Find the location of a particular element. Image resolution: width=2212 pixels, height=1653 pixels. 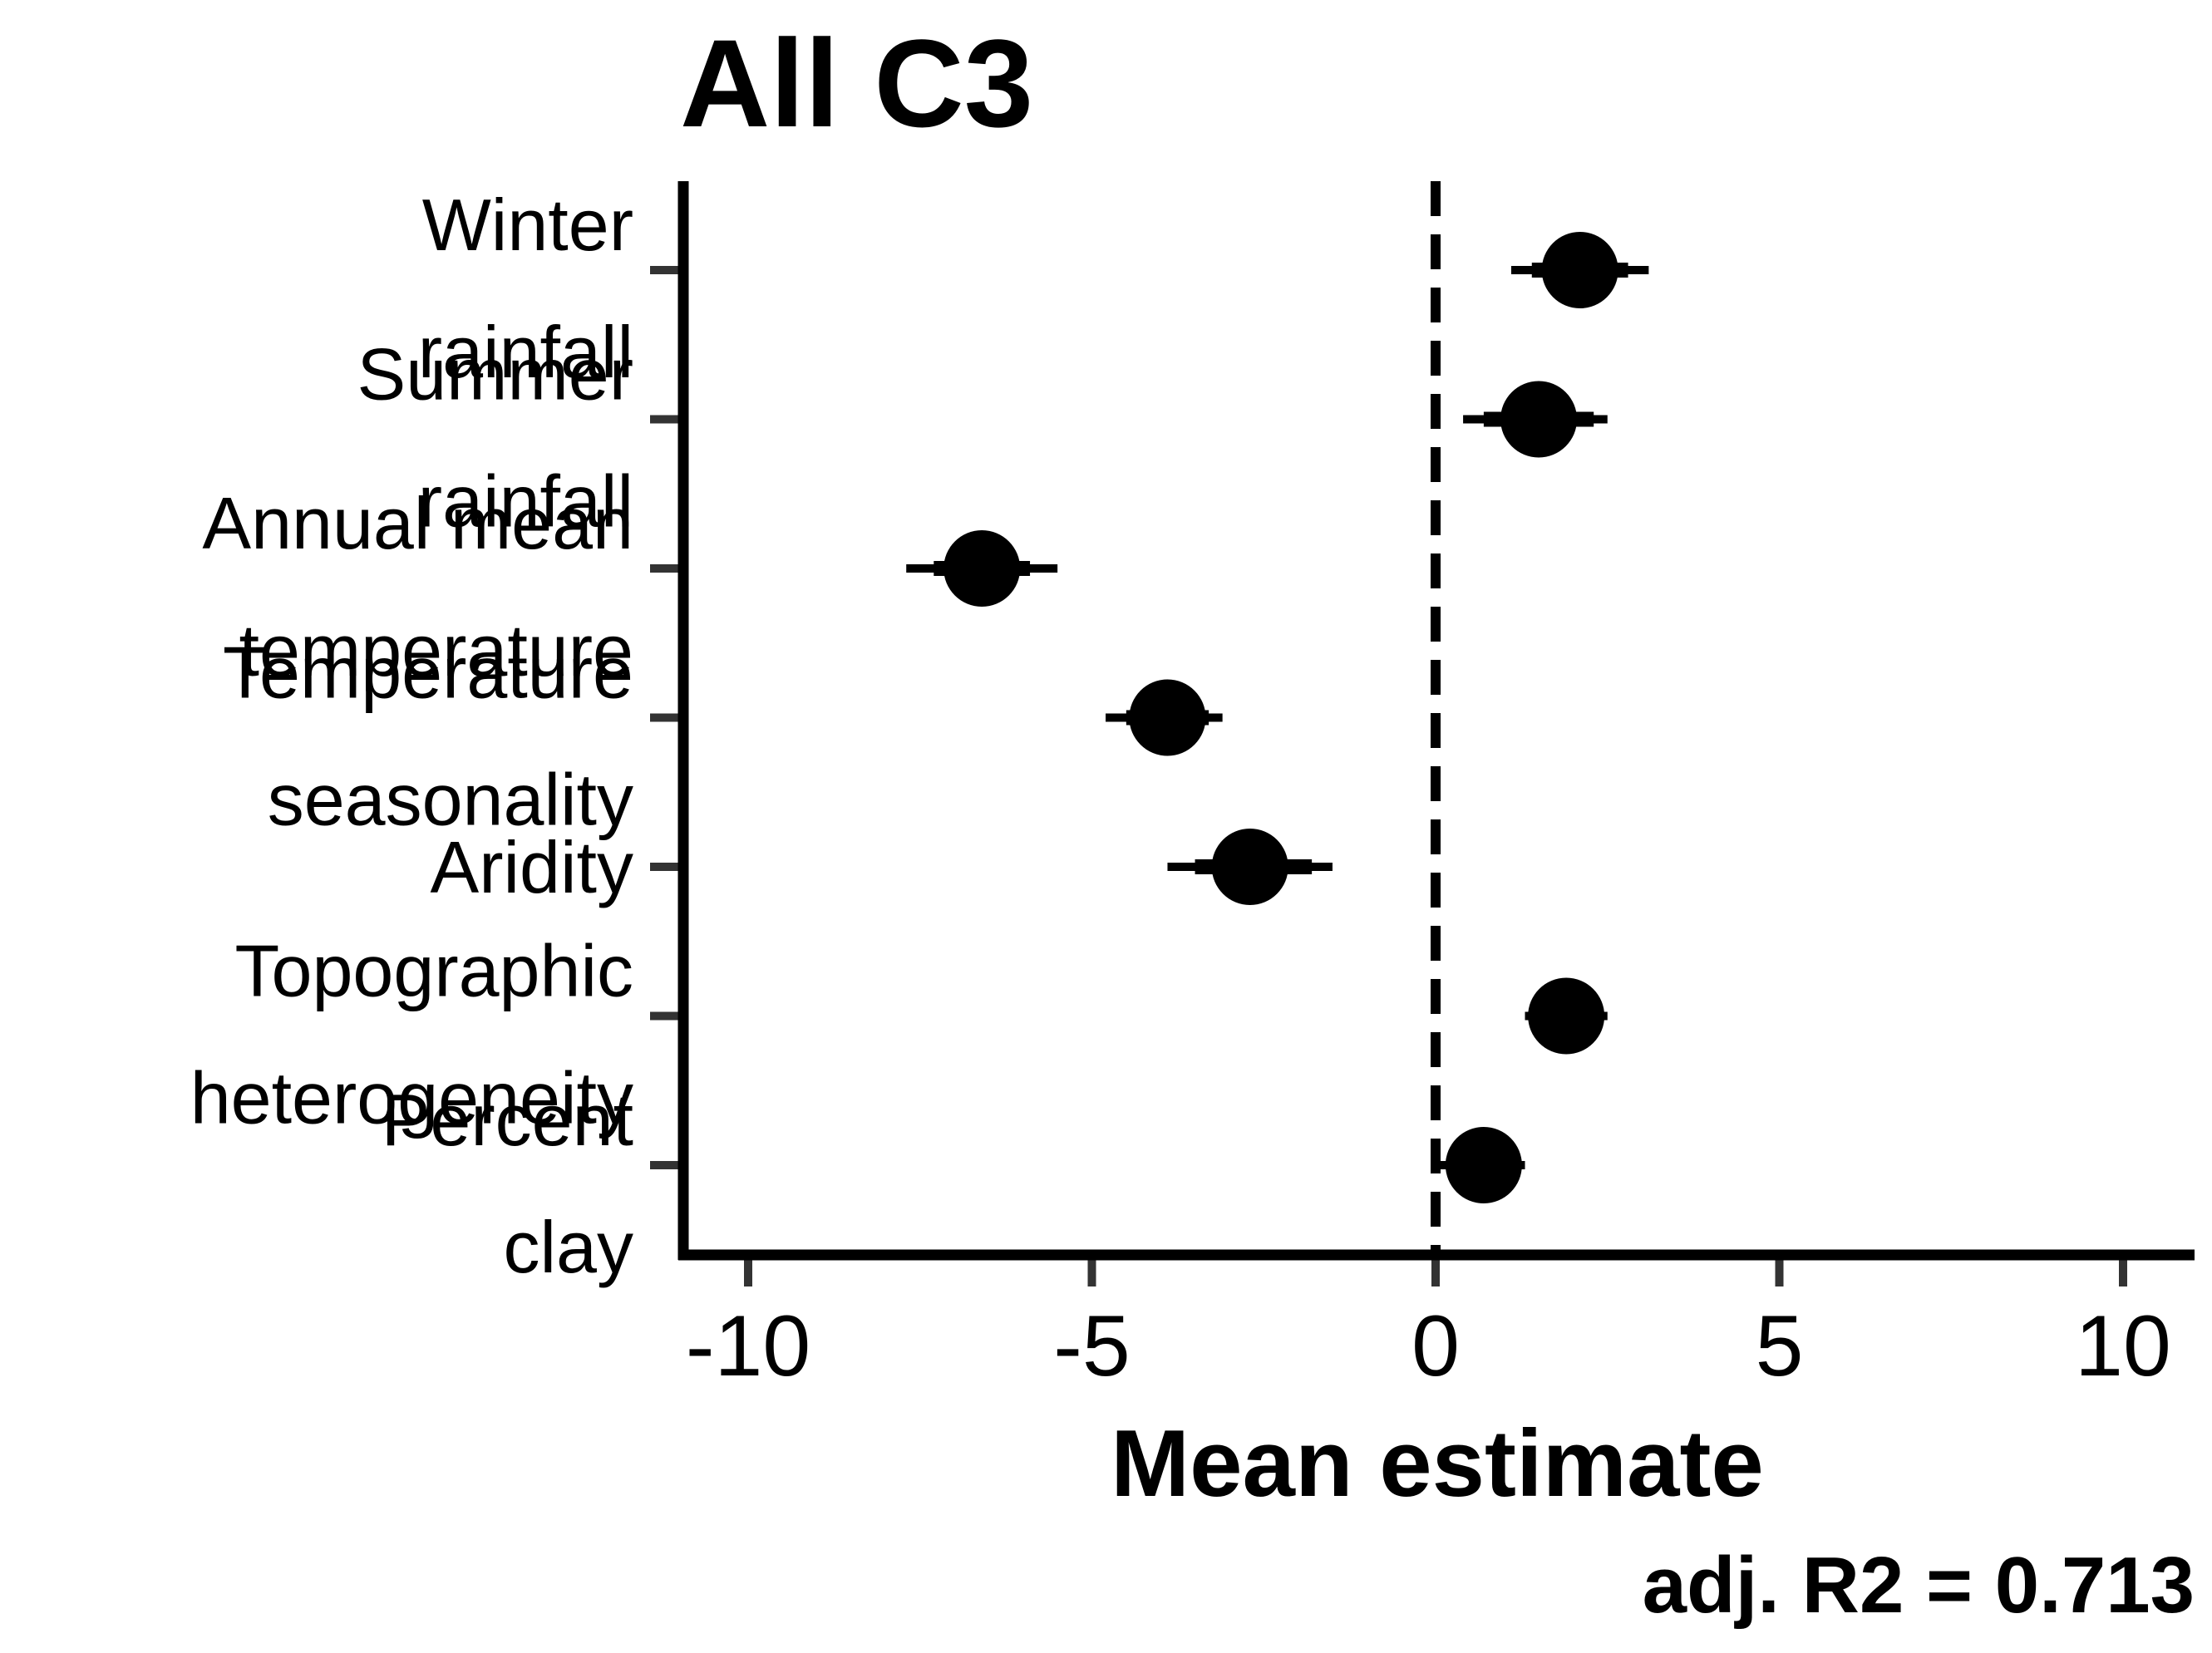

r2-annotation: adj. R2 = 0.713 is located at coordinates (1919, 1585).